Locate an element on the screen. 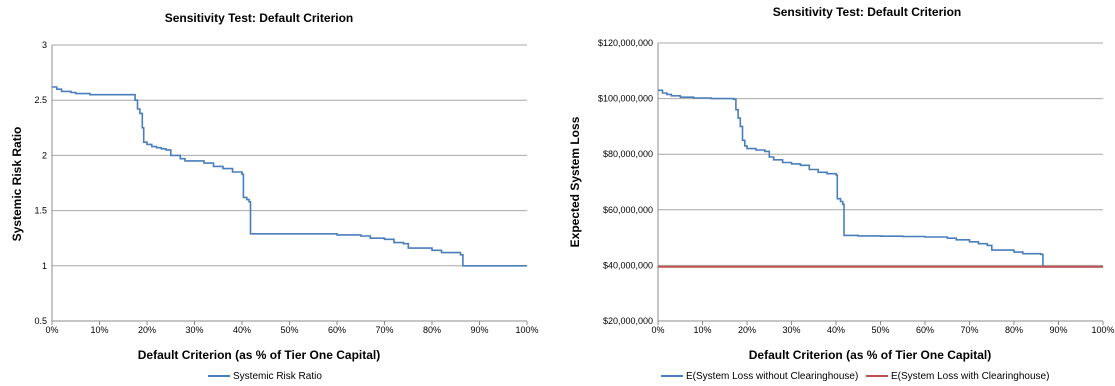 This screenshot has width=1115, height=386. chart-2-legend-label-2: E(System Loss with Clearinghouse) is located at coordinates (970, 376).